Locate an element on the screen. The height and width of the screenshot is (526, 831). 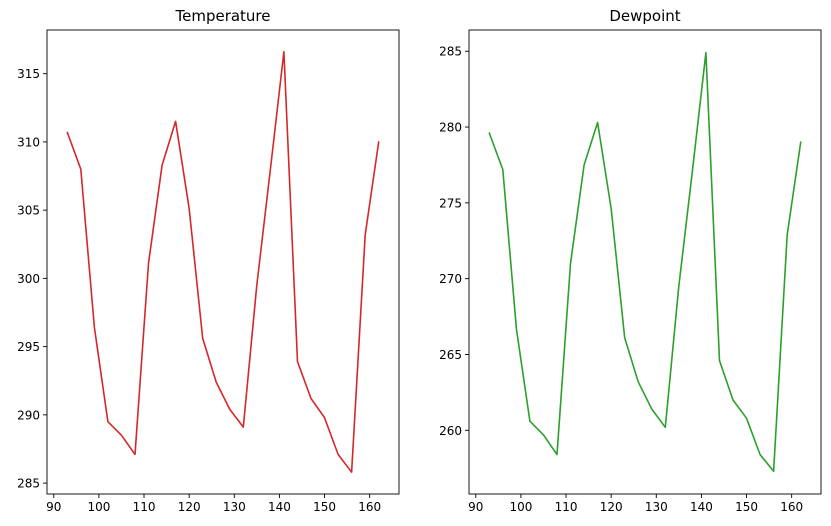
temperature-x-tick-label: 160 is located at coordinates (369, 507).